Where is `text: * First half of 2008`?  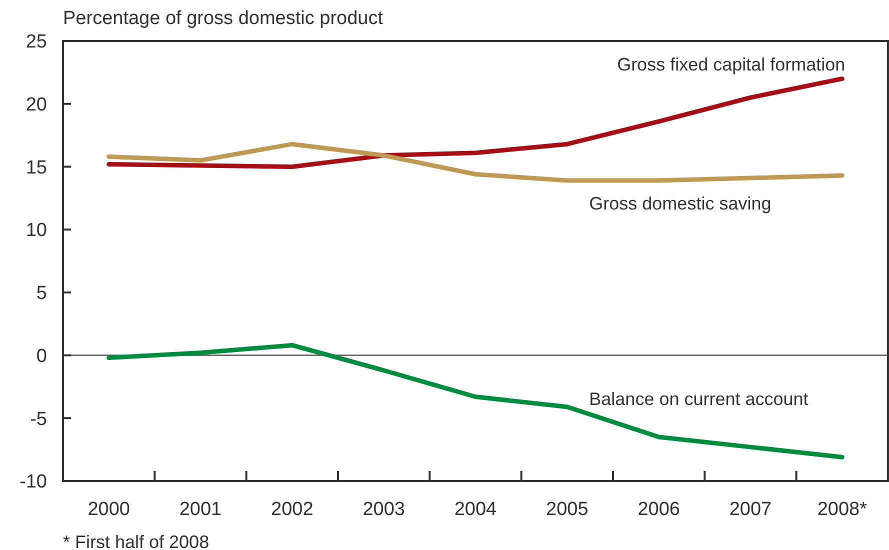
text: * First half of 2008 is located at coordinates (136, 541).